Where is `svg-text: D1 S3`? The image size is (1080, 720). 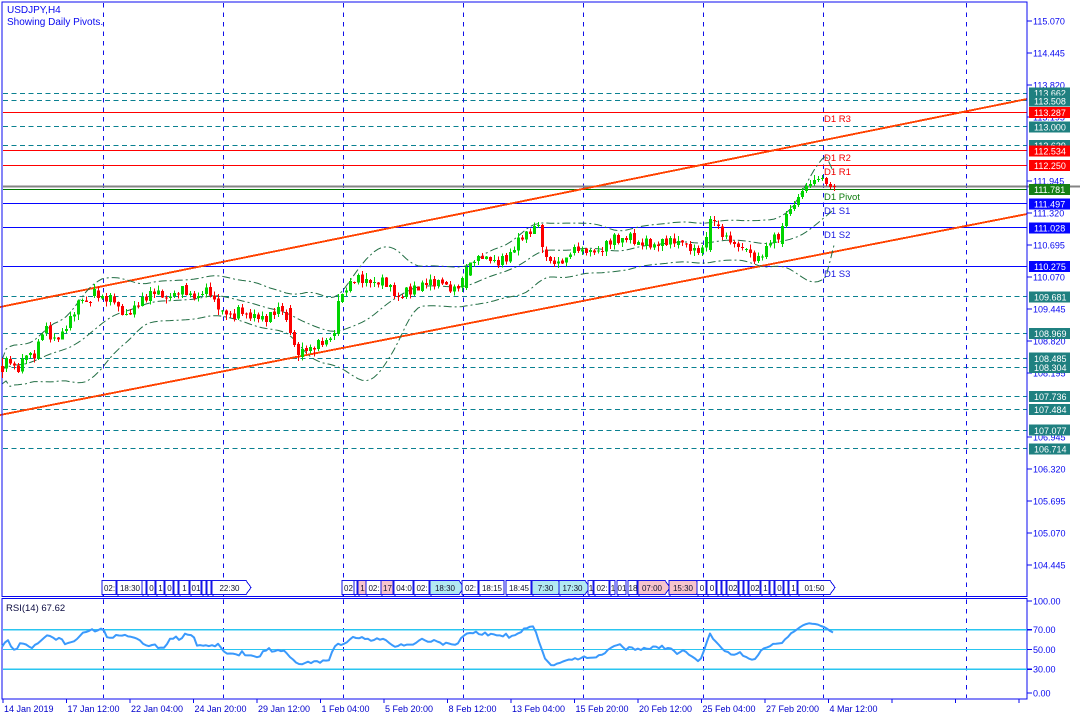 svg-text: D1 S3 is located at coordinates (837, 274).